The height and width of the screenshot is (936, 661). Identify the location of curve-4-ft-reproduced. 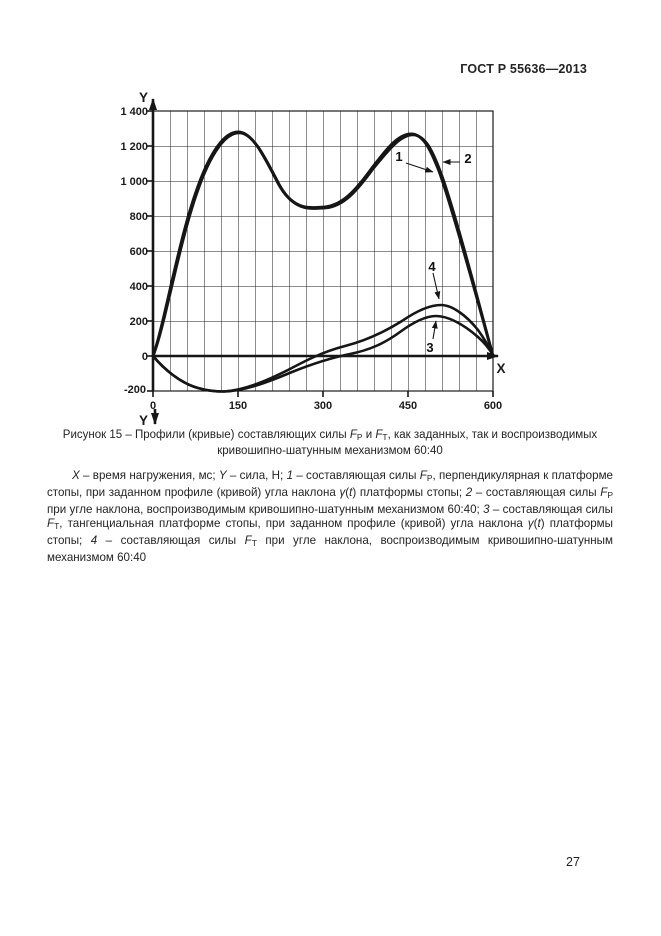
(323, 348).